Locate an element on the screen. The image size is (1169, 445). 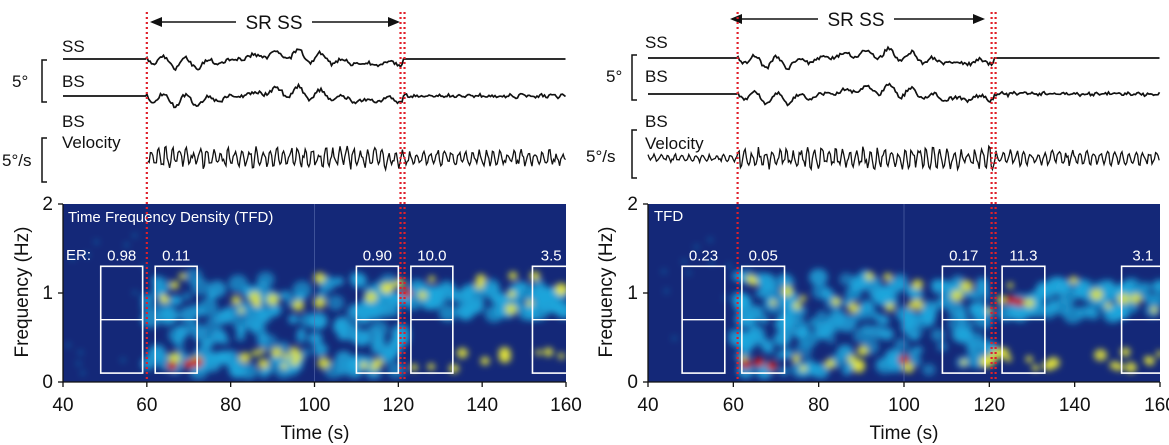
sr-arrow-left: SR SS is located at coordinates (275, 22).